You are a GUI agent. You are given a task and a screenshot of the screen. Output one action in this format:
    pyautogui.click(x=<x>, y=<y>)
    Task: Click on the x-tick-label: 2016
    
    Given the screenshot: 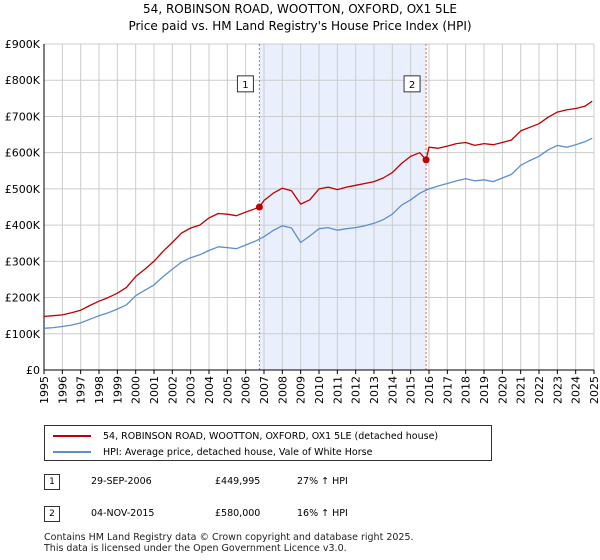 What is the action you would take?
    pyautogui.click(x=429, y=390)
    